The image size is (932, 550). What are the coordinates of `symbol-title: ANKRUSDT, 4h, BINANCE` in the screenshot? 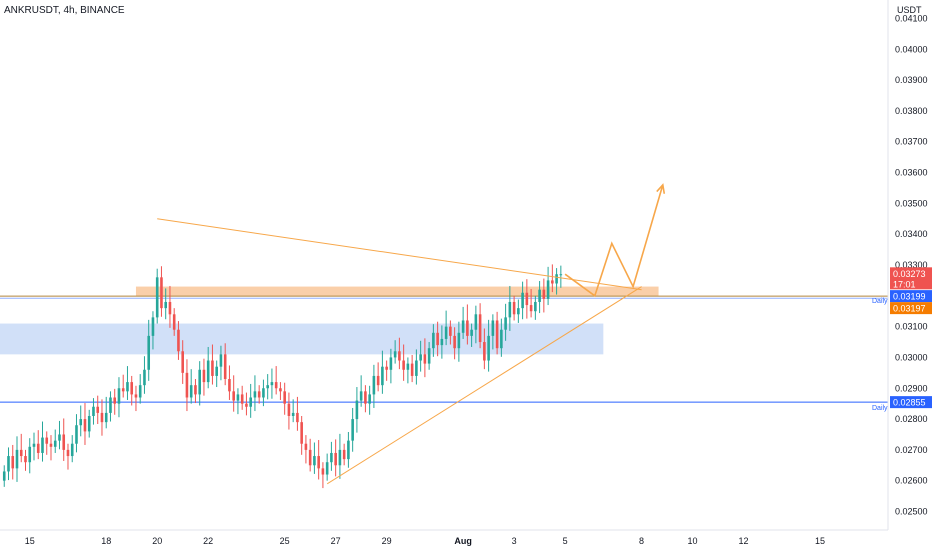 It's located at (64, 10).